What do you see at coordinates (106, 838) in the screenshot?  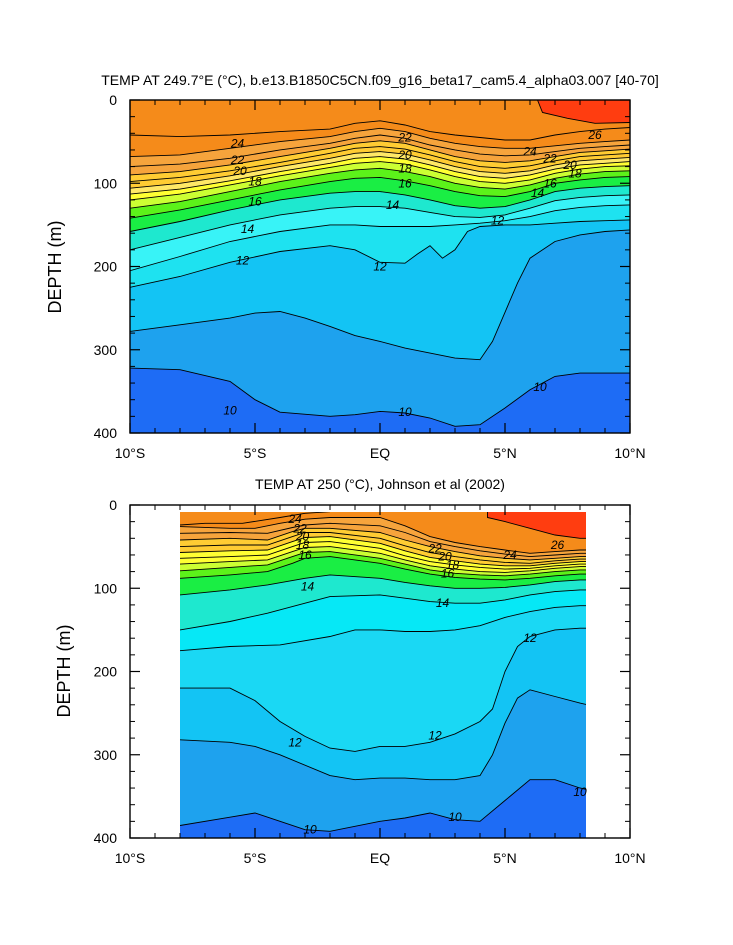 I see `y-tick-label: 400` at bounding box center [106, 838].